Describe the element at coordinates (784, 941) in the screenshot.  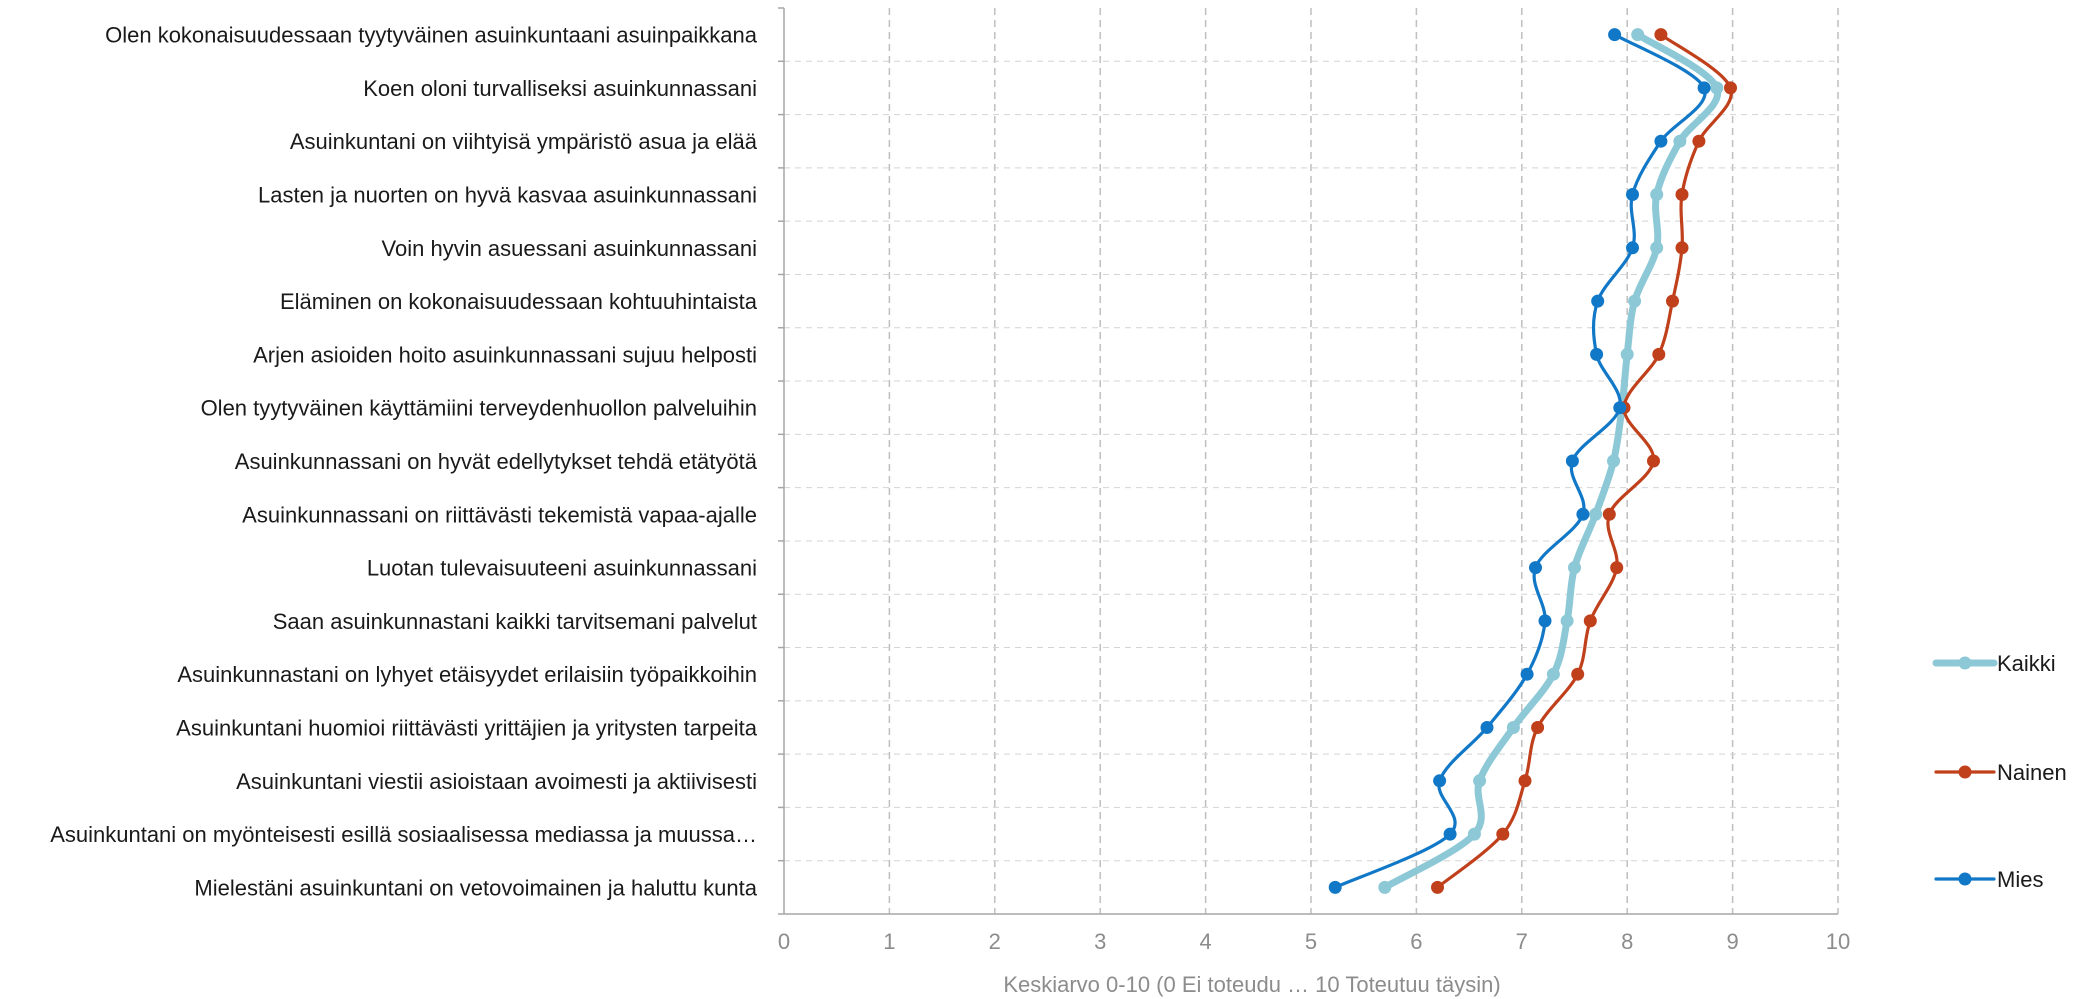
I see `x-tick-label: 0` at that location.